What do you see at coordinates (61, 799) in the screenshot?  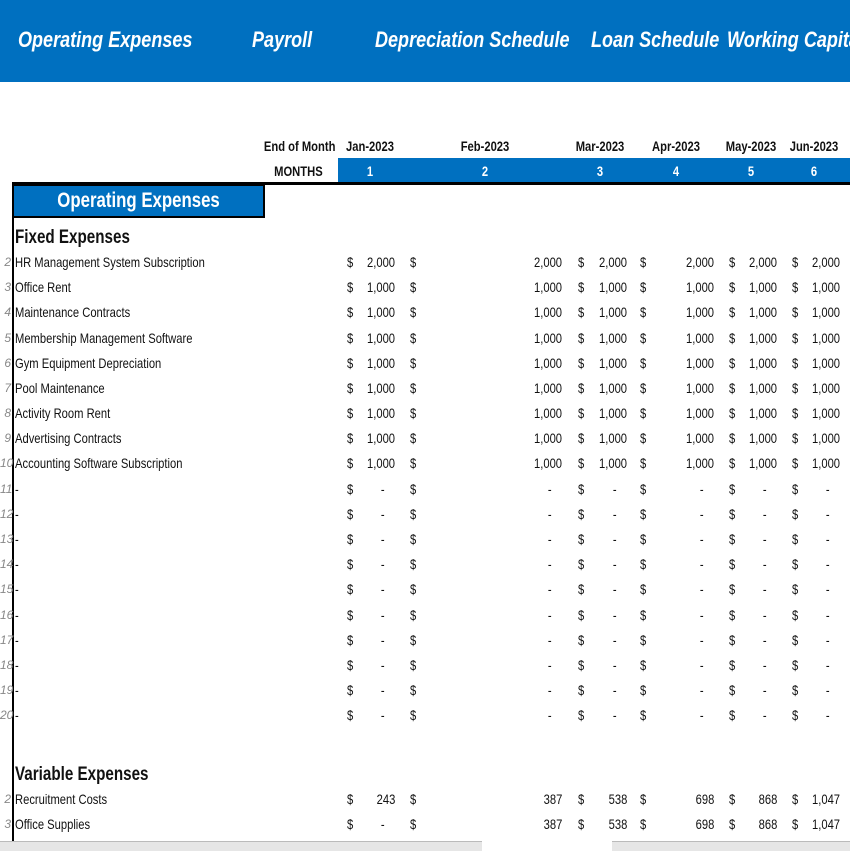 I see `row-label: Recruitment Costs` at bounding box center [61, 799].